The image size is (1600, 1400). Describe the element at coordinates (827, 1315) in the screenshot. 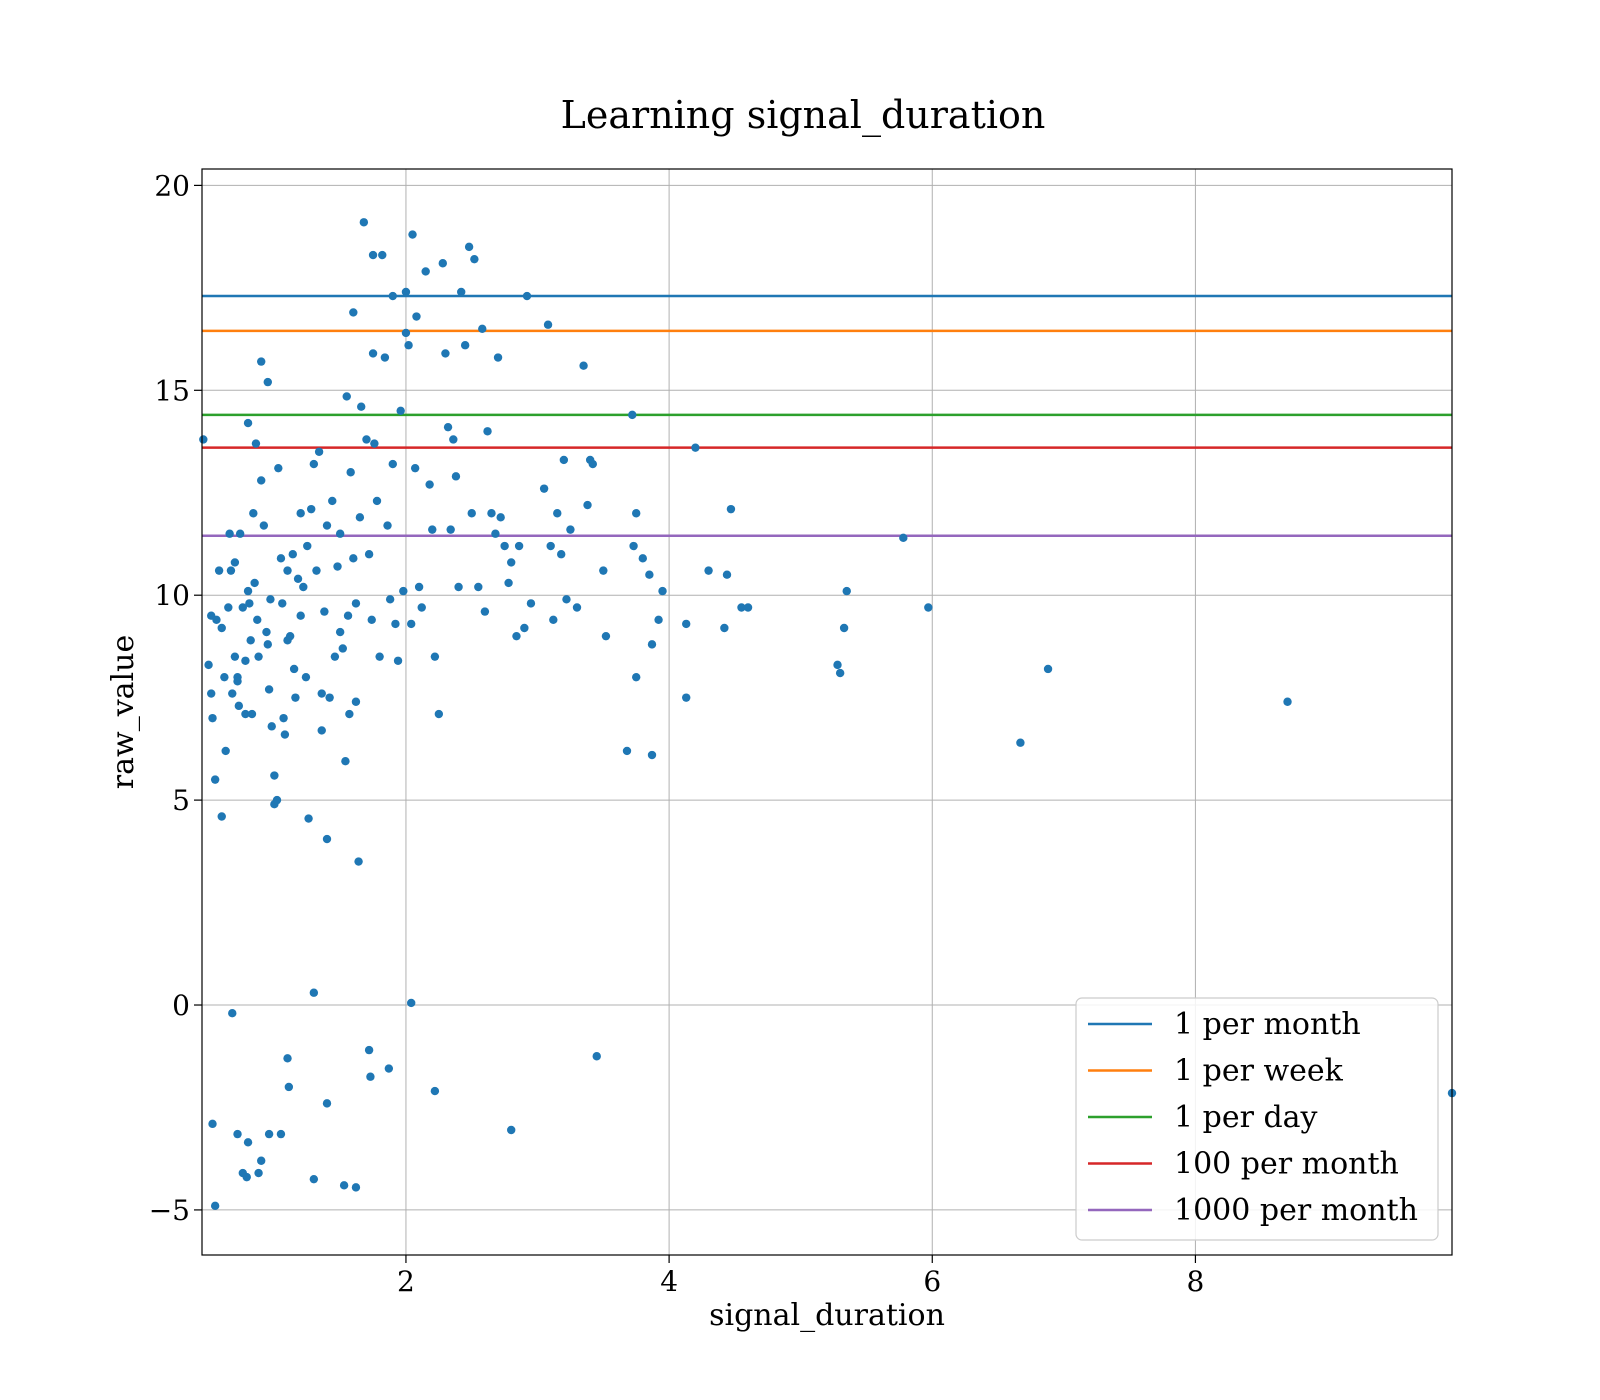

I see `x-axis-label: signal_duration` at that location.